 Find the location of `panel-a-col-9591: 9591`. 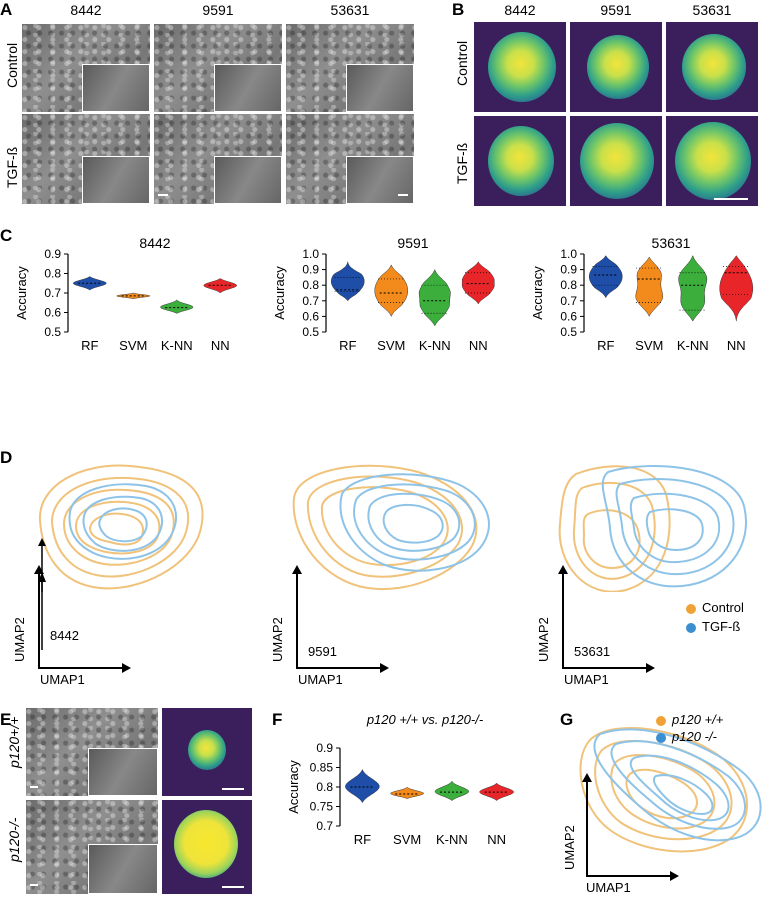

panel-a-col-9591: 9591 is located at coordinates (218, 10).